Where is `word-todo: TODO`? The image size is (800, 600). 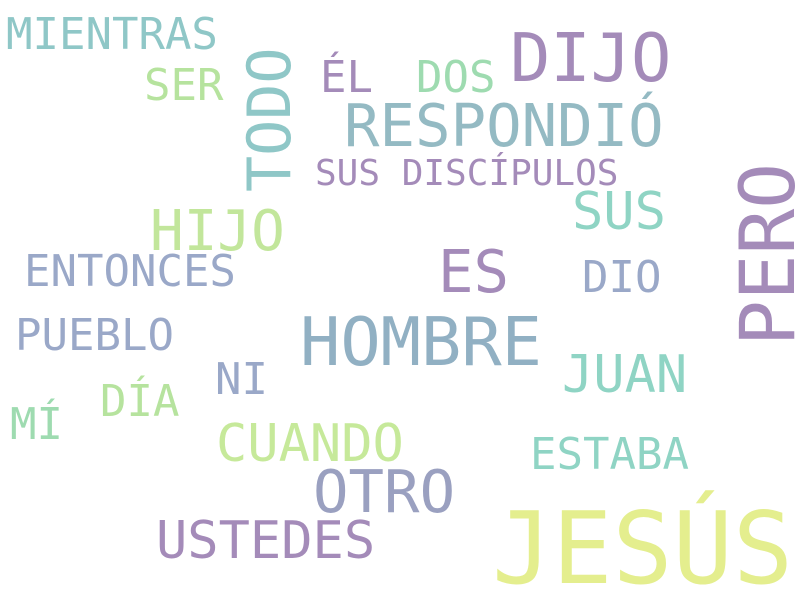
word-todo: TODO is located at coordinates (270, 120).